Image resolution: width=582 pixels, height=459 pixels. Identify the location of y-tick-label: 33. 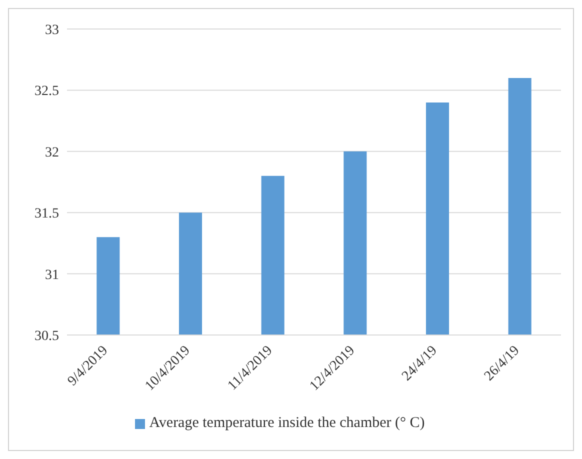
(52, 30).